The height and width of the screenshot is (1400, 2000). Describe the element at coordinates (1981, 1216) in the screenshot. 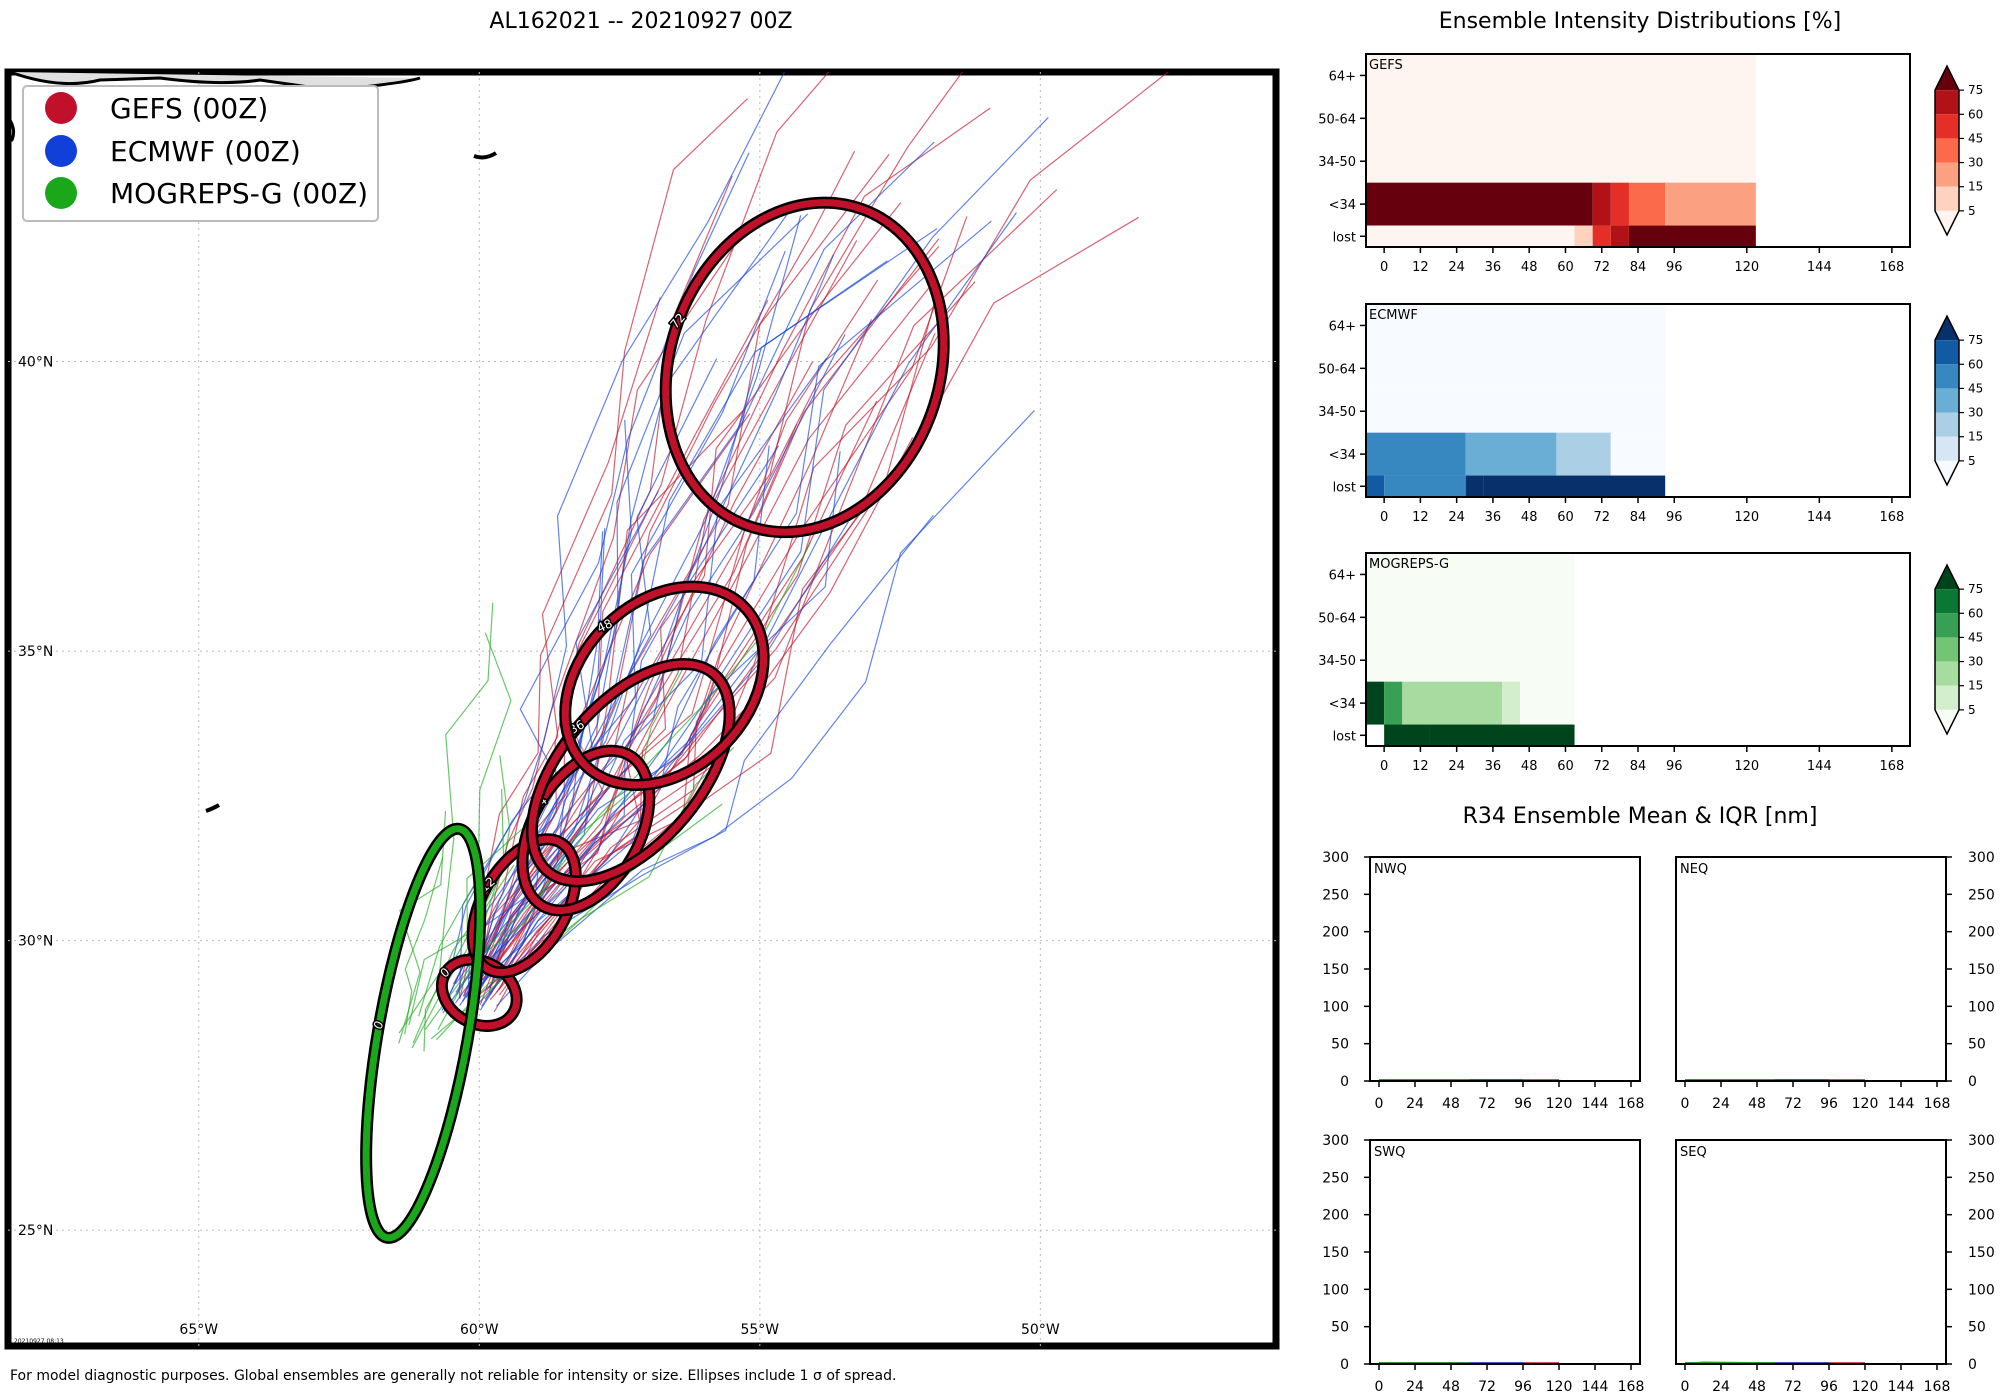

I see `r34-ytick-label: 200` at that location.